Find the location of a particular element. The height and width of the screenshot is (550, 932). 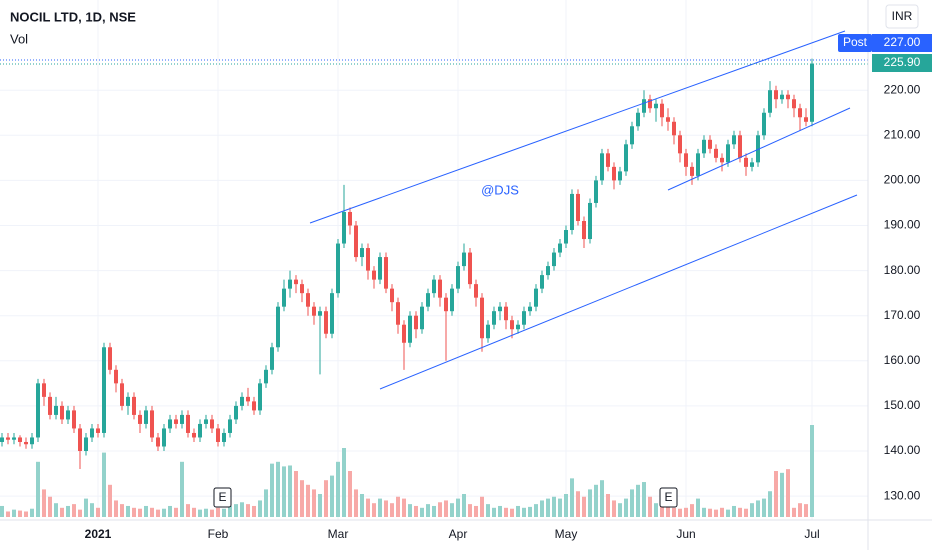

alert-price: 227.00 is located at coordinates (902, 42).